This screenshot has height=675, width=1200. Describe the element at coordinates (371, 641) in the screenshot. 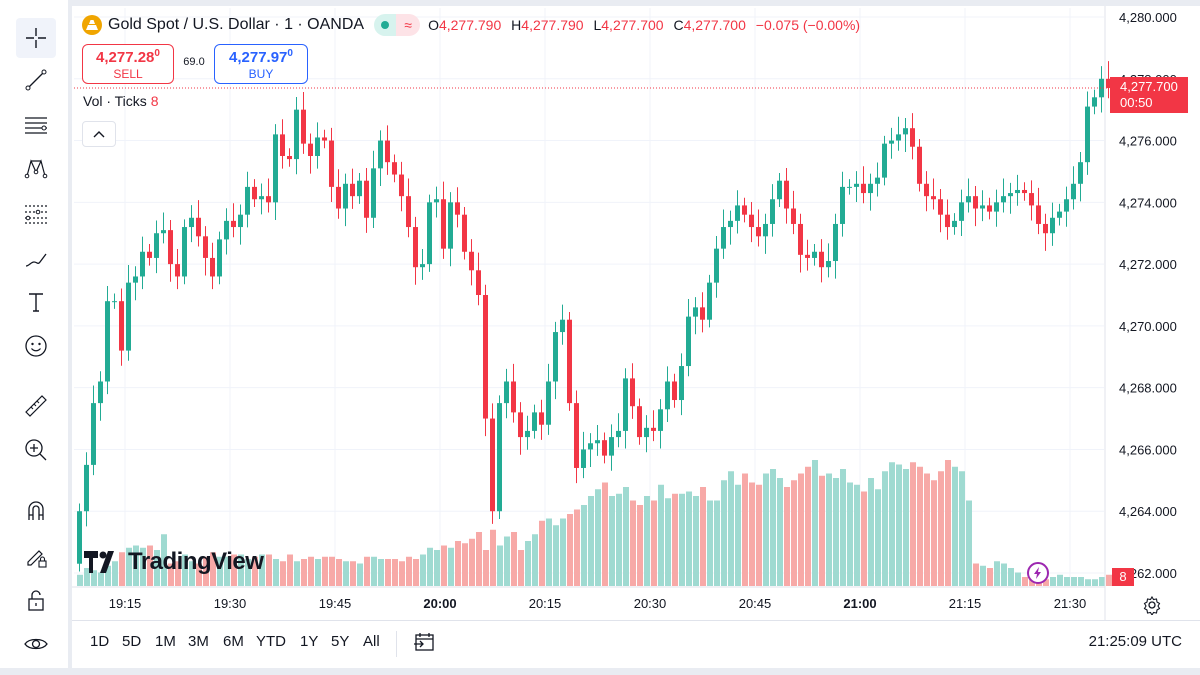

I see `range-all: All` at that location.